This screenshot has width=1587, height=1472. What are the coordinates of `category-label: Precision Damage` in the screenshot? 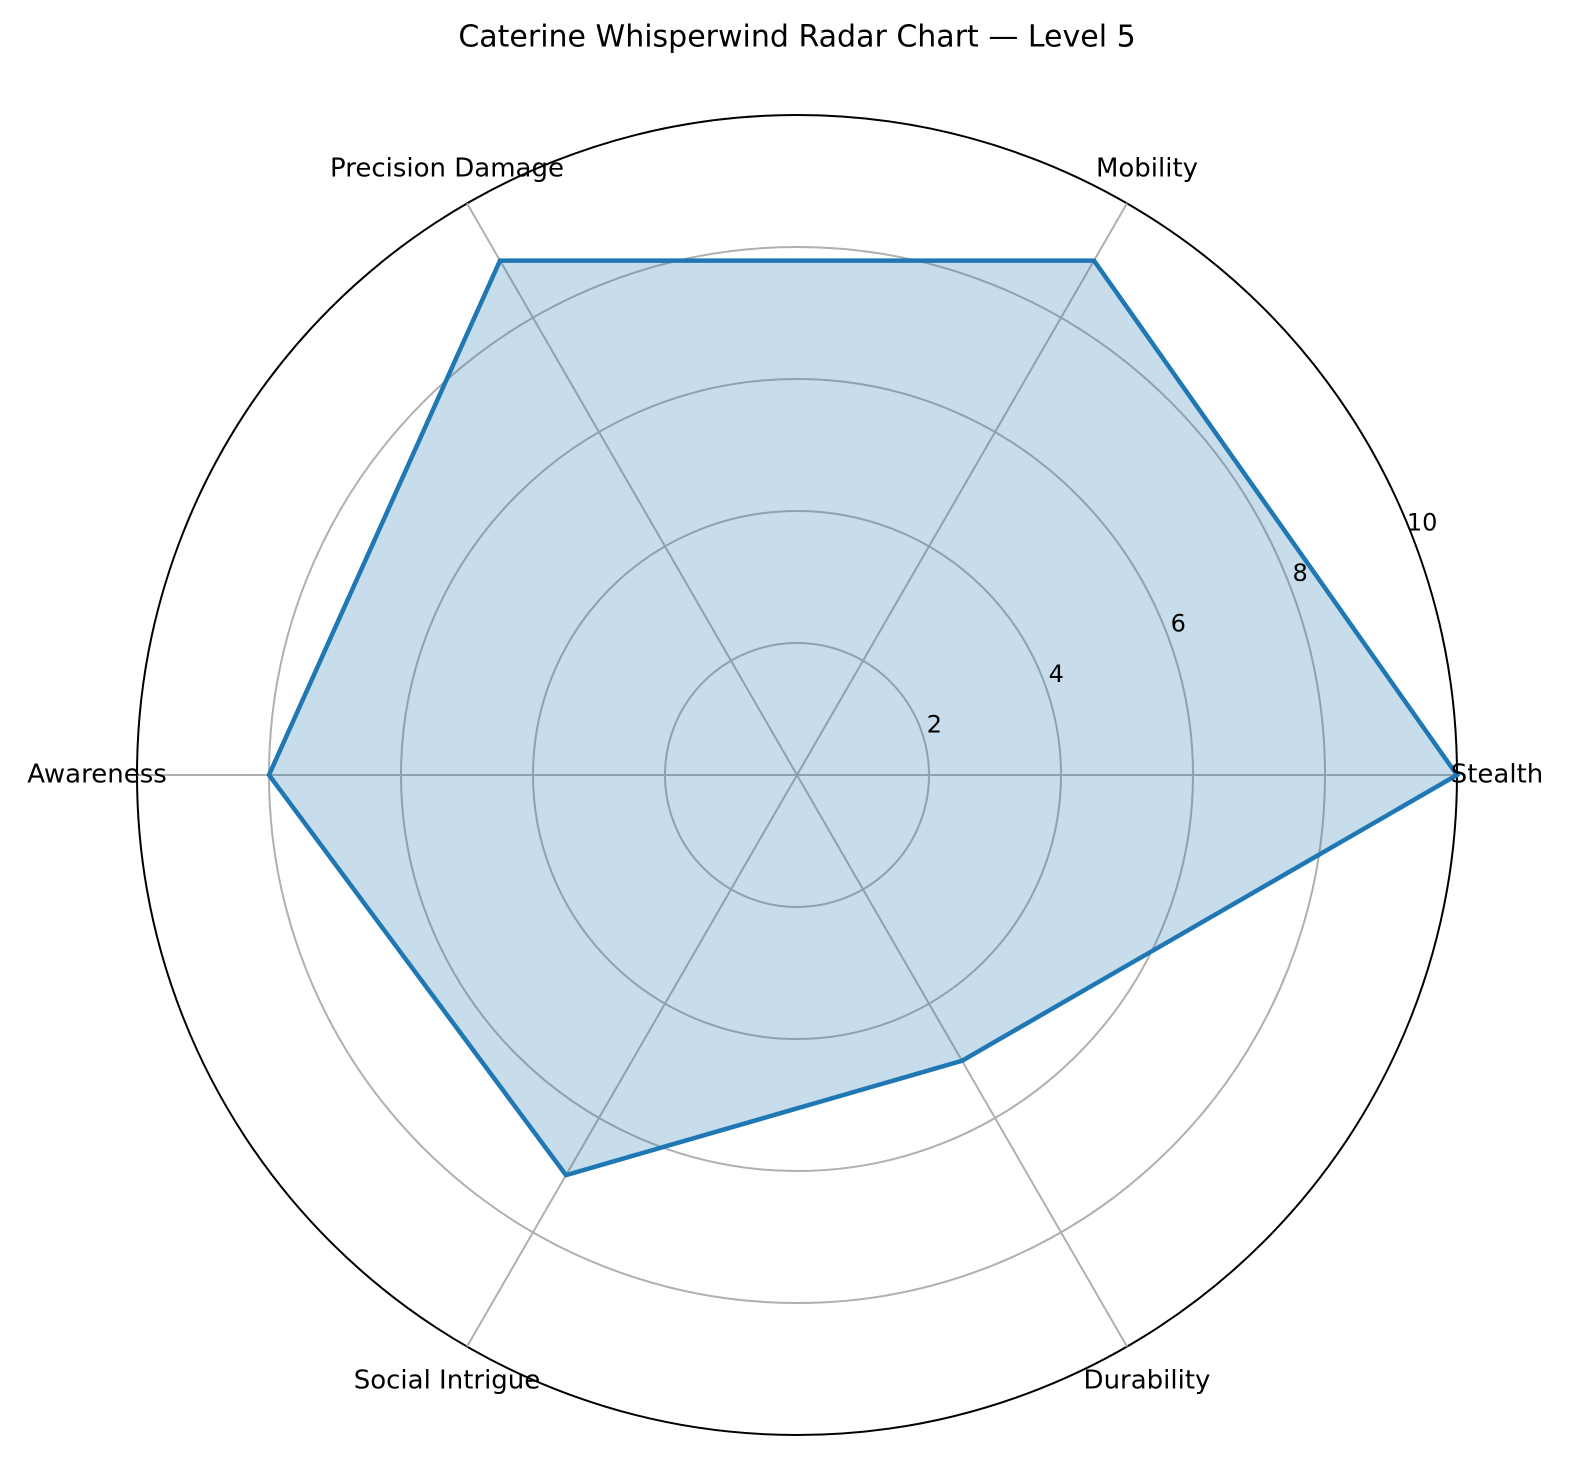 It's located at (447, 168).